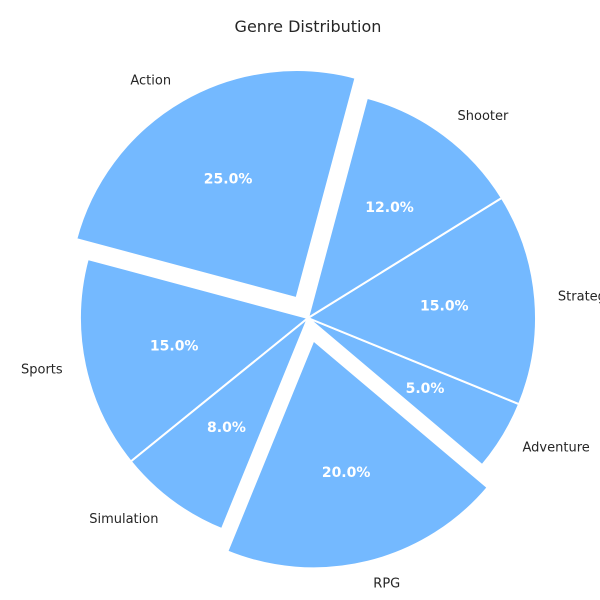  What do you see at coordinates (425, 389) in the screenshot?
I see `slice-pct-adventure: 5.0%` at bounding box center [425, 389].